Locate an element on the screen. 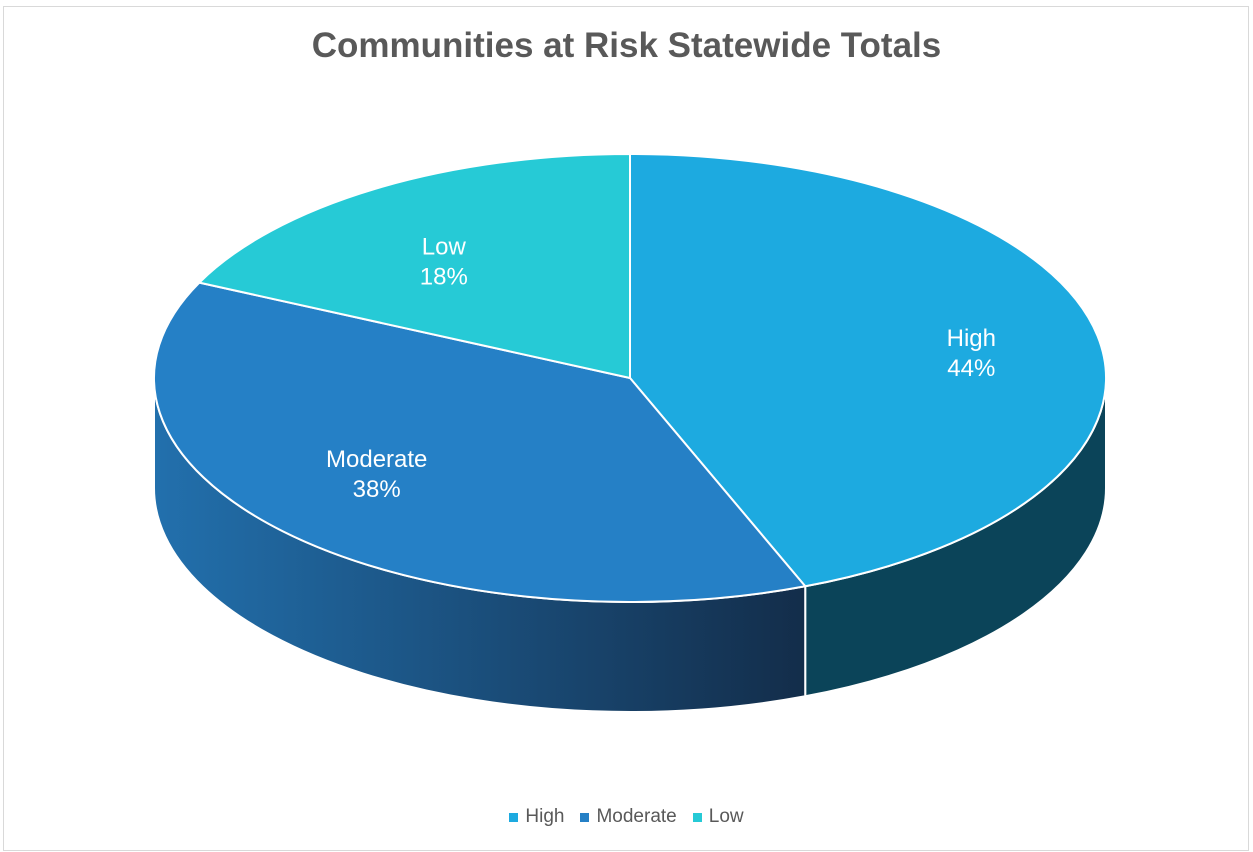 This screenshot has height=852, width=1253. legend-item-moderate: Moderate is located at coordinates (628, 817).